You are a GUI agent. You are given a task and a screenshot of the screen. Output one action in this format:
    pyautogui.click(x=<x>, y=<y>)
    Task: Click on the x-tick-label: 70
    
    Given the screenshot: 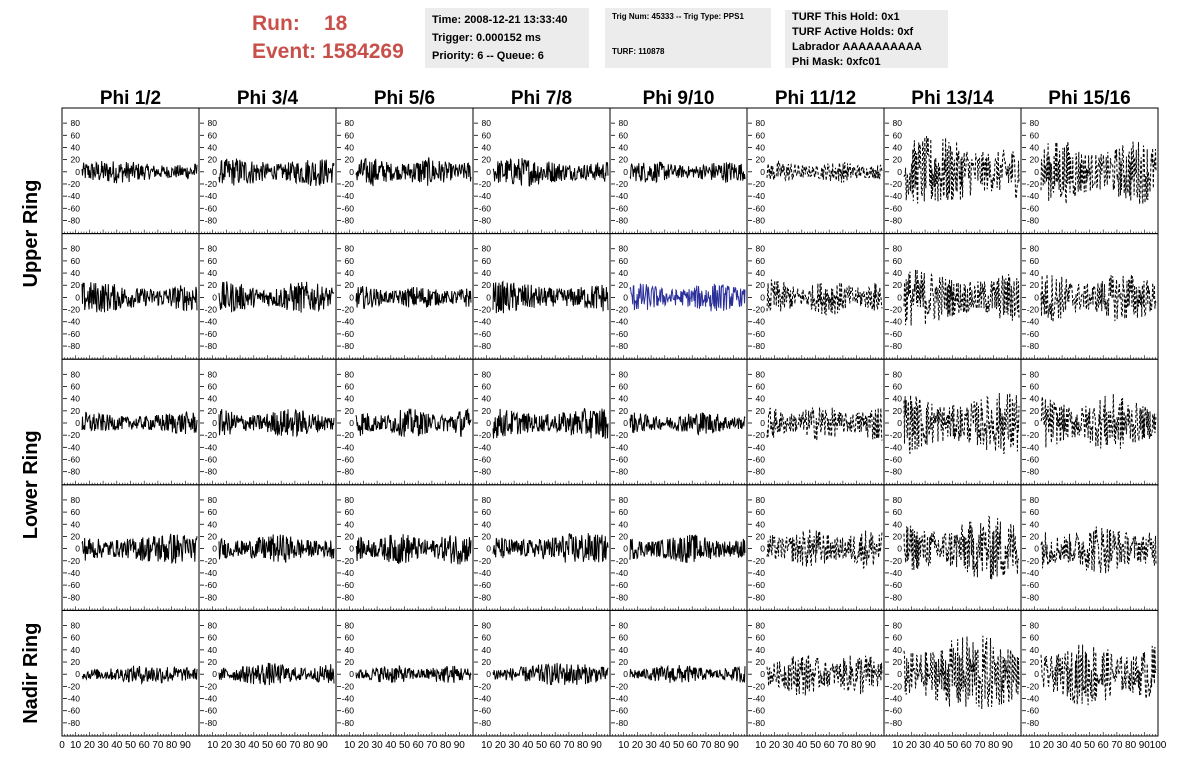 What is the action you would take?
    pyautogui.click(x=1117, y=745)
    